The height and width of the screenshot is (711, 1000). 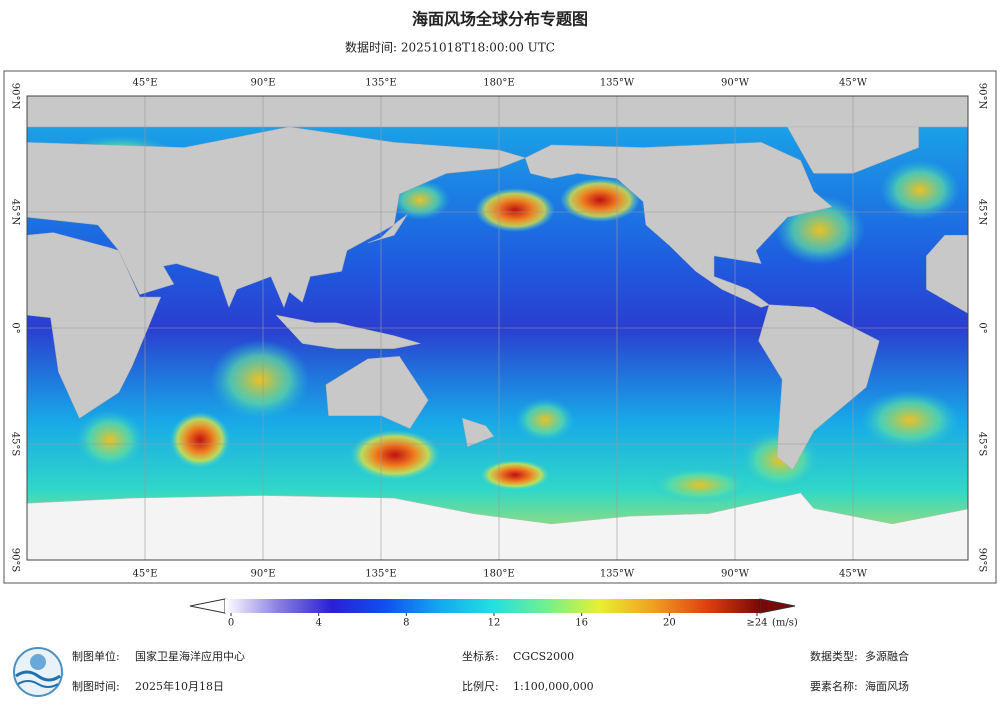 I want to click on footer-value: 1:100,000,000, so click(x=553, y=686).